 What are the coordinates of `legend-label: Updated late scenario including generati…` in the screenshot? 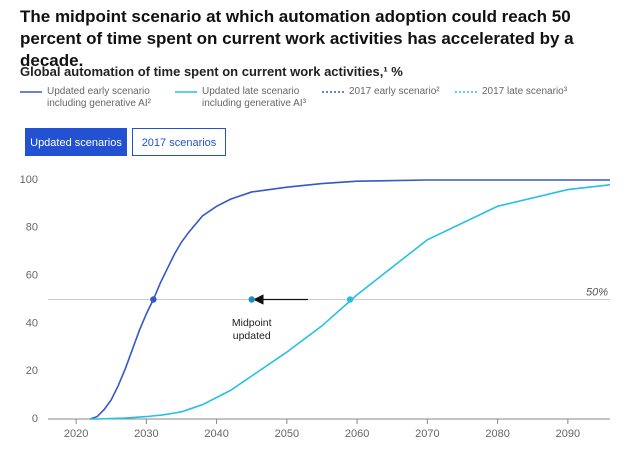 It's located at (254, 97).